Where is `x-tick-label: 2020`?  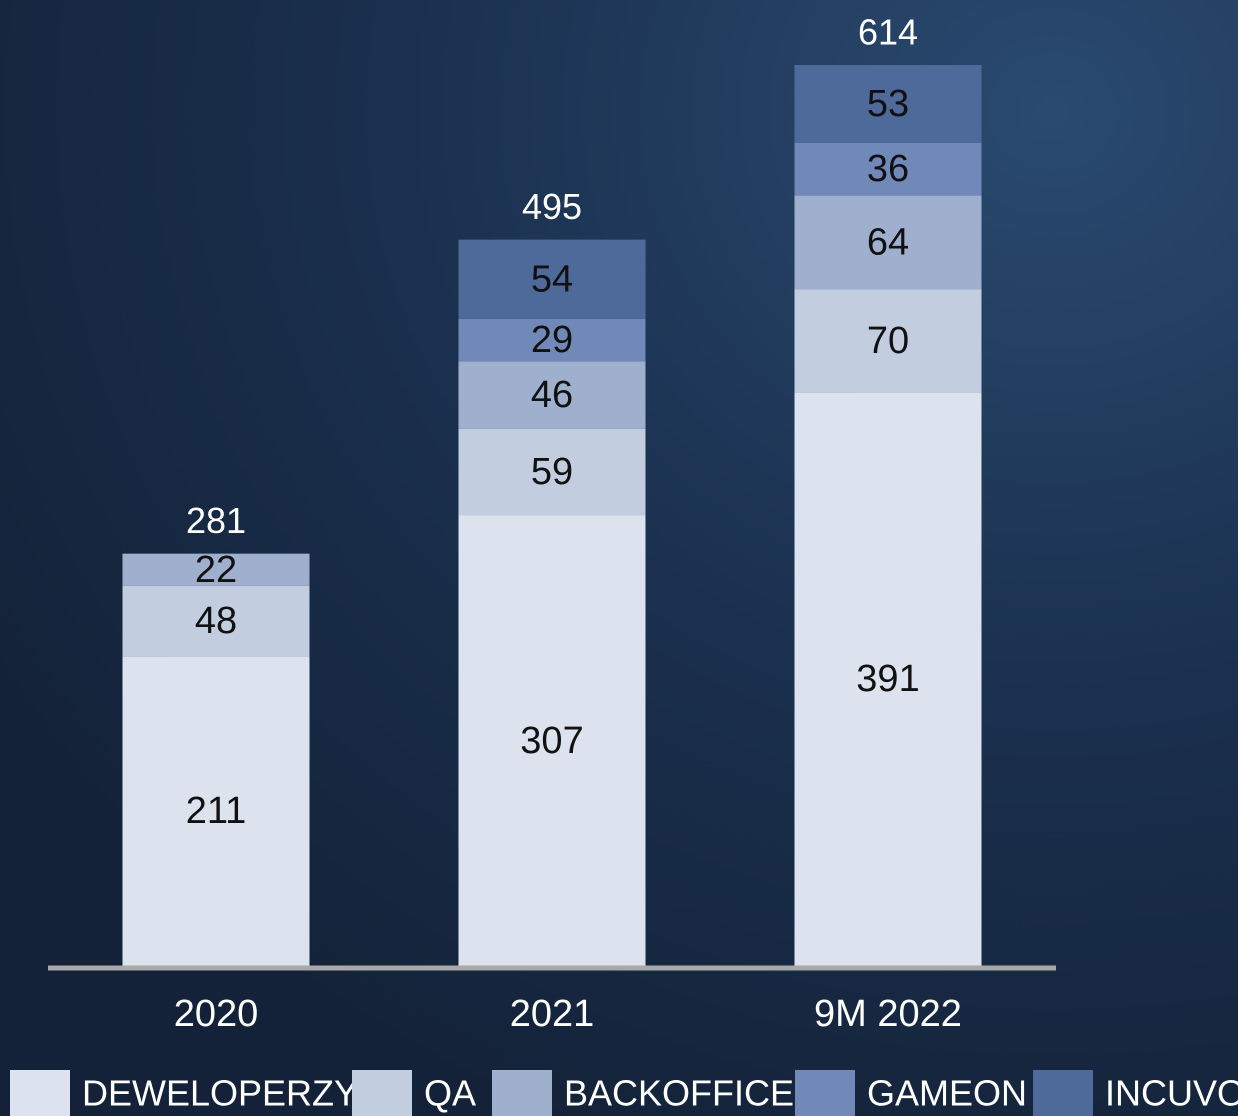 x-tick-label: 2020 is located at coordinates (216, 1014).